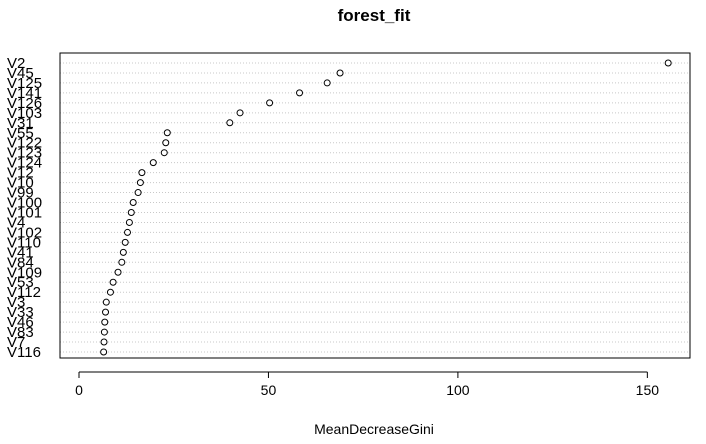 The width and height of the screenshot is (706, 444). Describe the element at coordinates (24, 352) in the screenshot. I see `y-tick-label: V116` at that location.